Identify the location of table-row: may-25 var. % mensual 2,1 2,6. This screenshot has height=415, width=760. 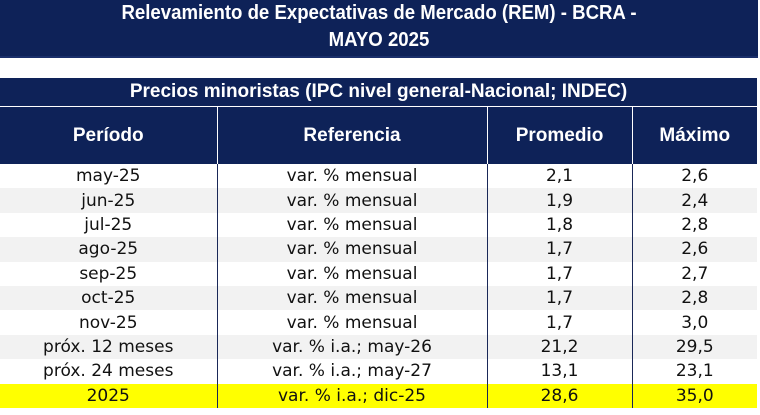
(378, 176).